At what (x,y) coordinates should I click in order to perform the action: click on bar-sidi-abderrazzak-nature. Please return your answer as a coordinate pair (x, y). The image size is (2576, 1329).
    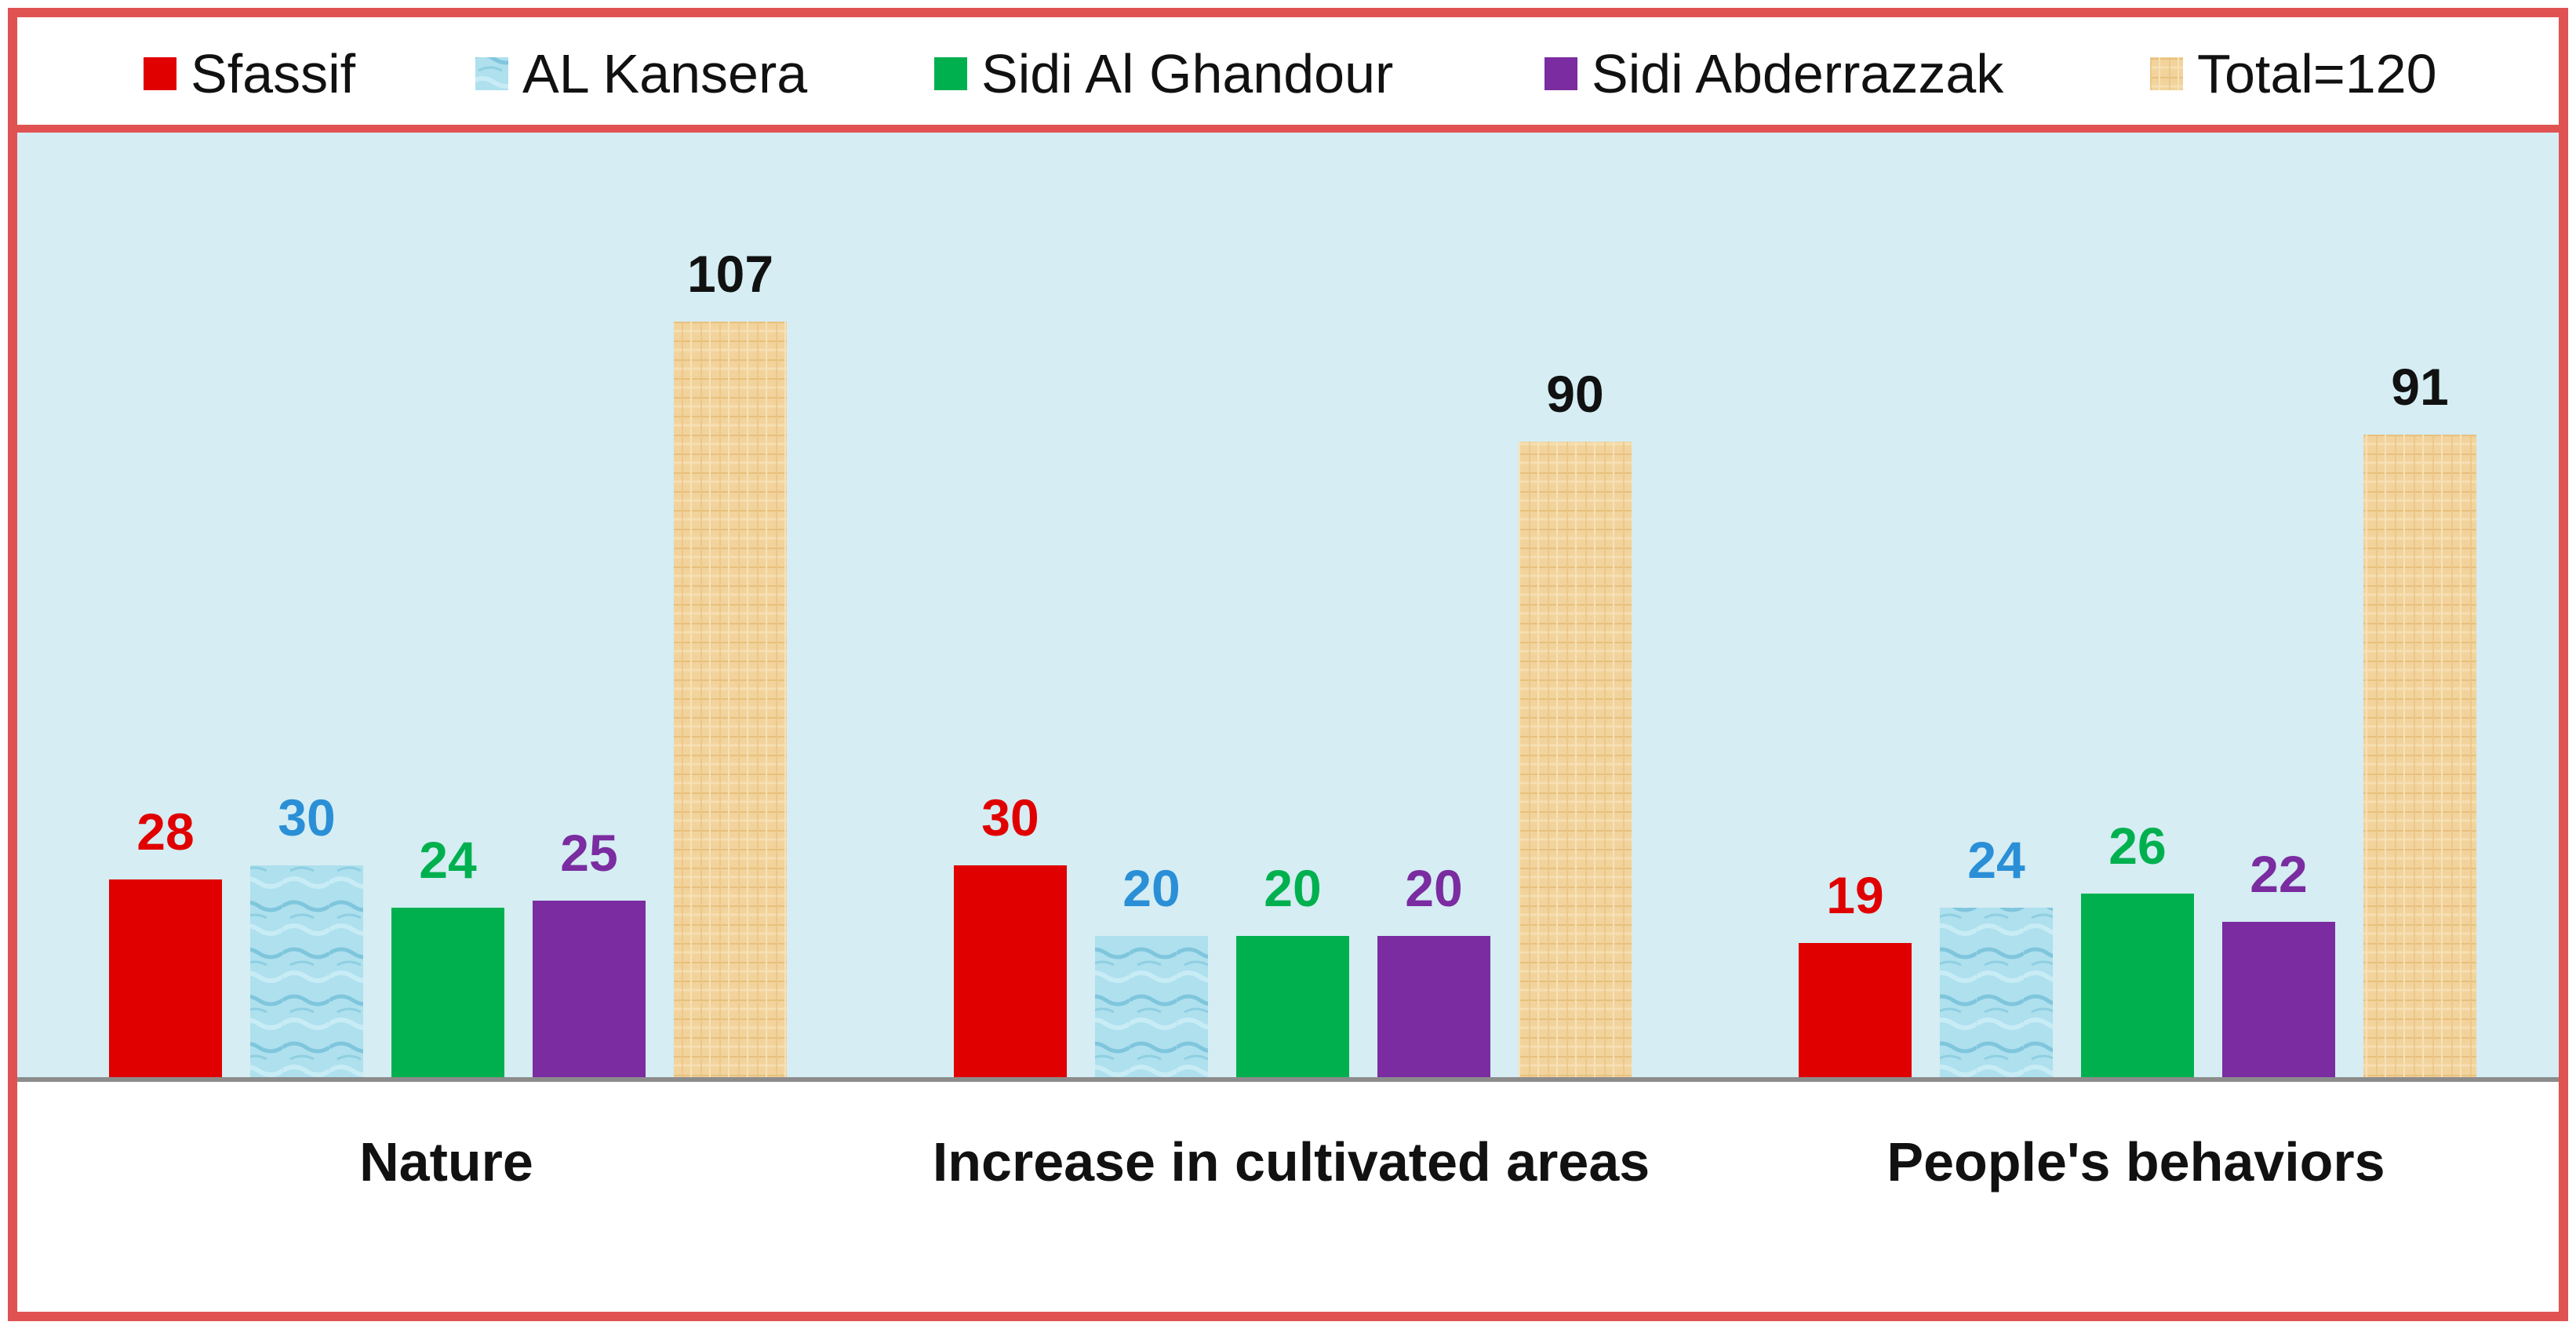
    Looking at the image, I should click on (589, 989).